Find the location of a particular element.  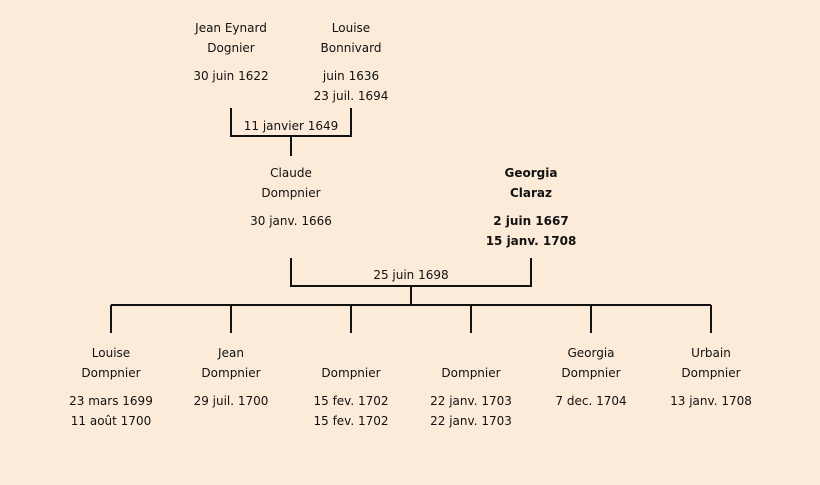

first-name: Jean Eynard is located at coordinates (231, 28).